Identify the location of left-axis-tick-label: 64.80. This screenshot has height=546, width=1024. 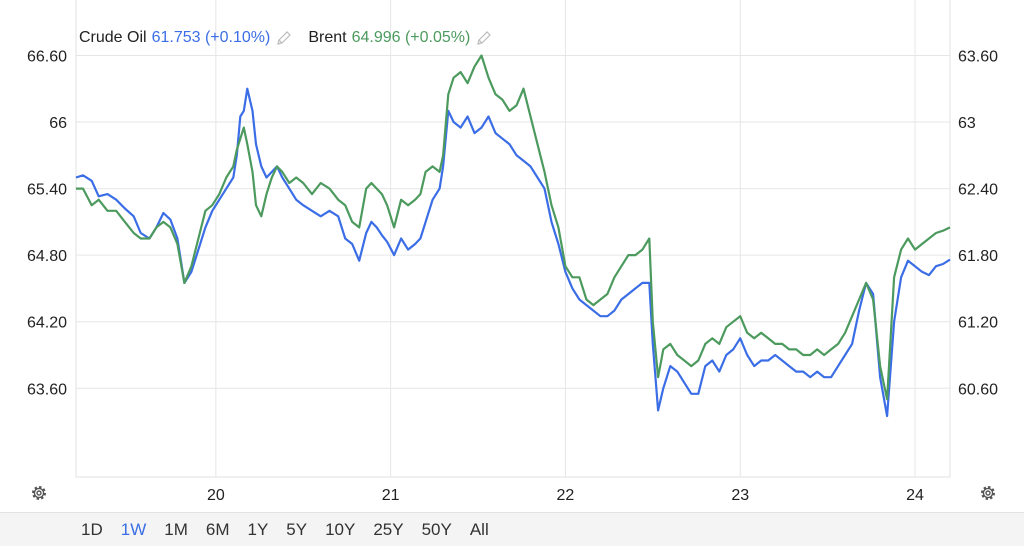
(47, 256).